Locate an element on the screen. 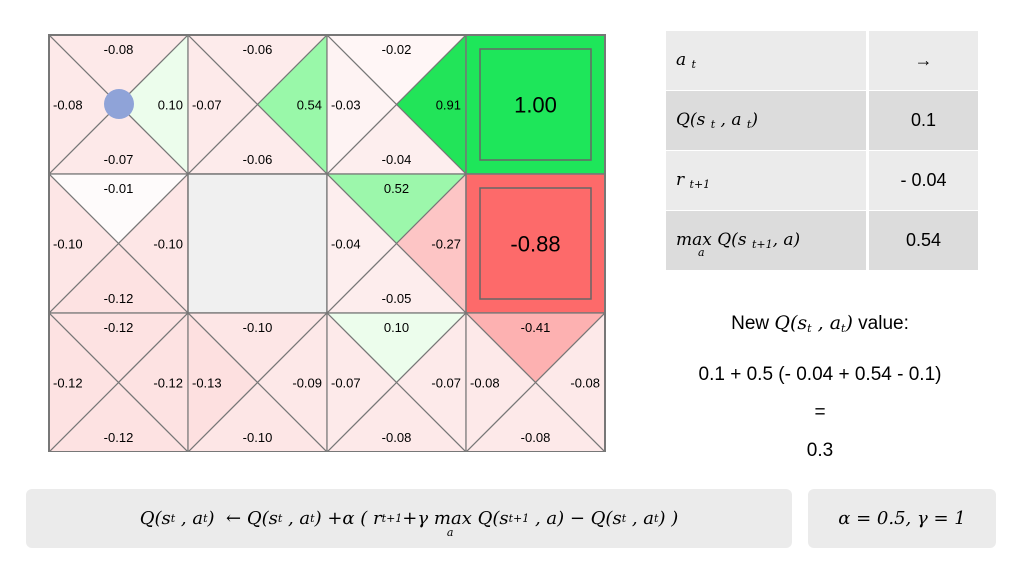 This screenshot has width=1024, height=576. value-reward: - 0.04 is located at coordinates (922, 180).